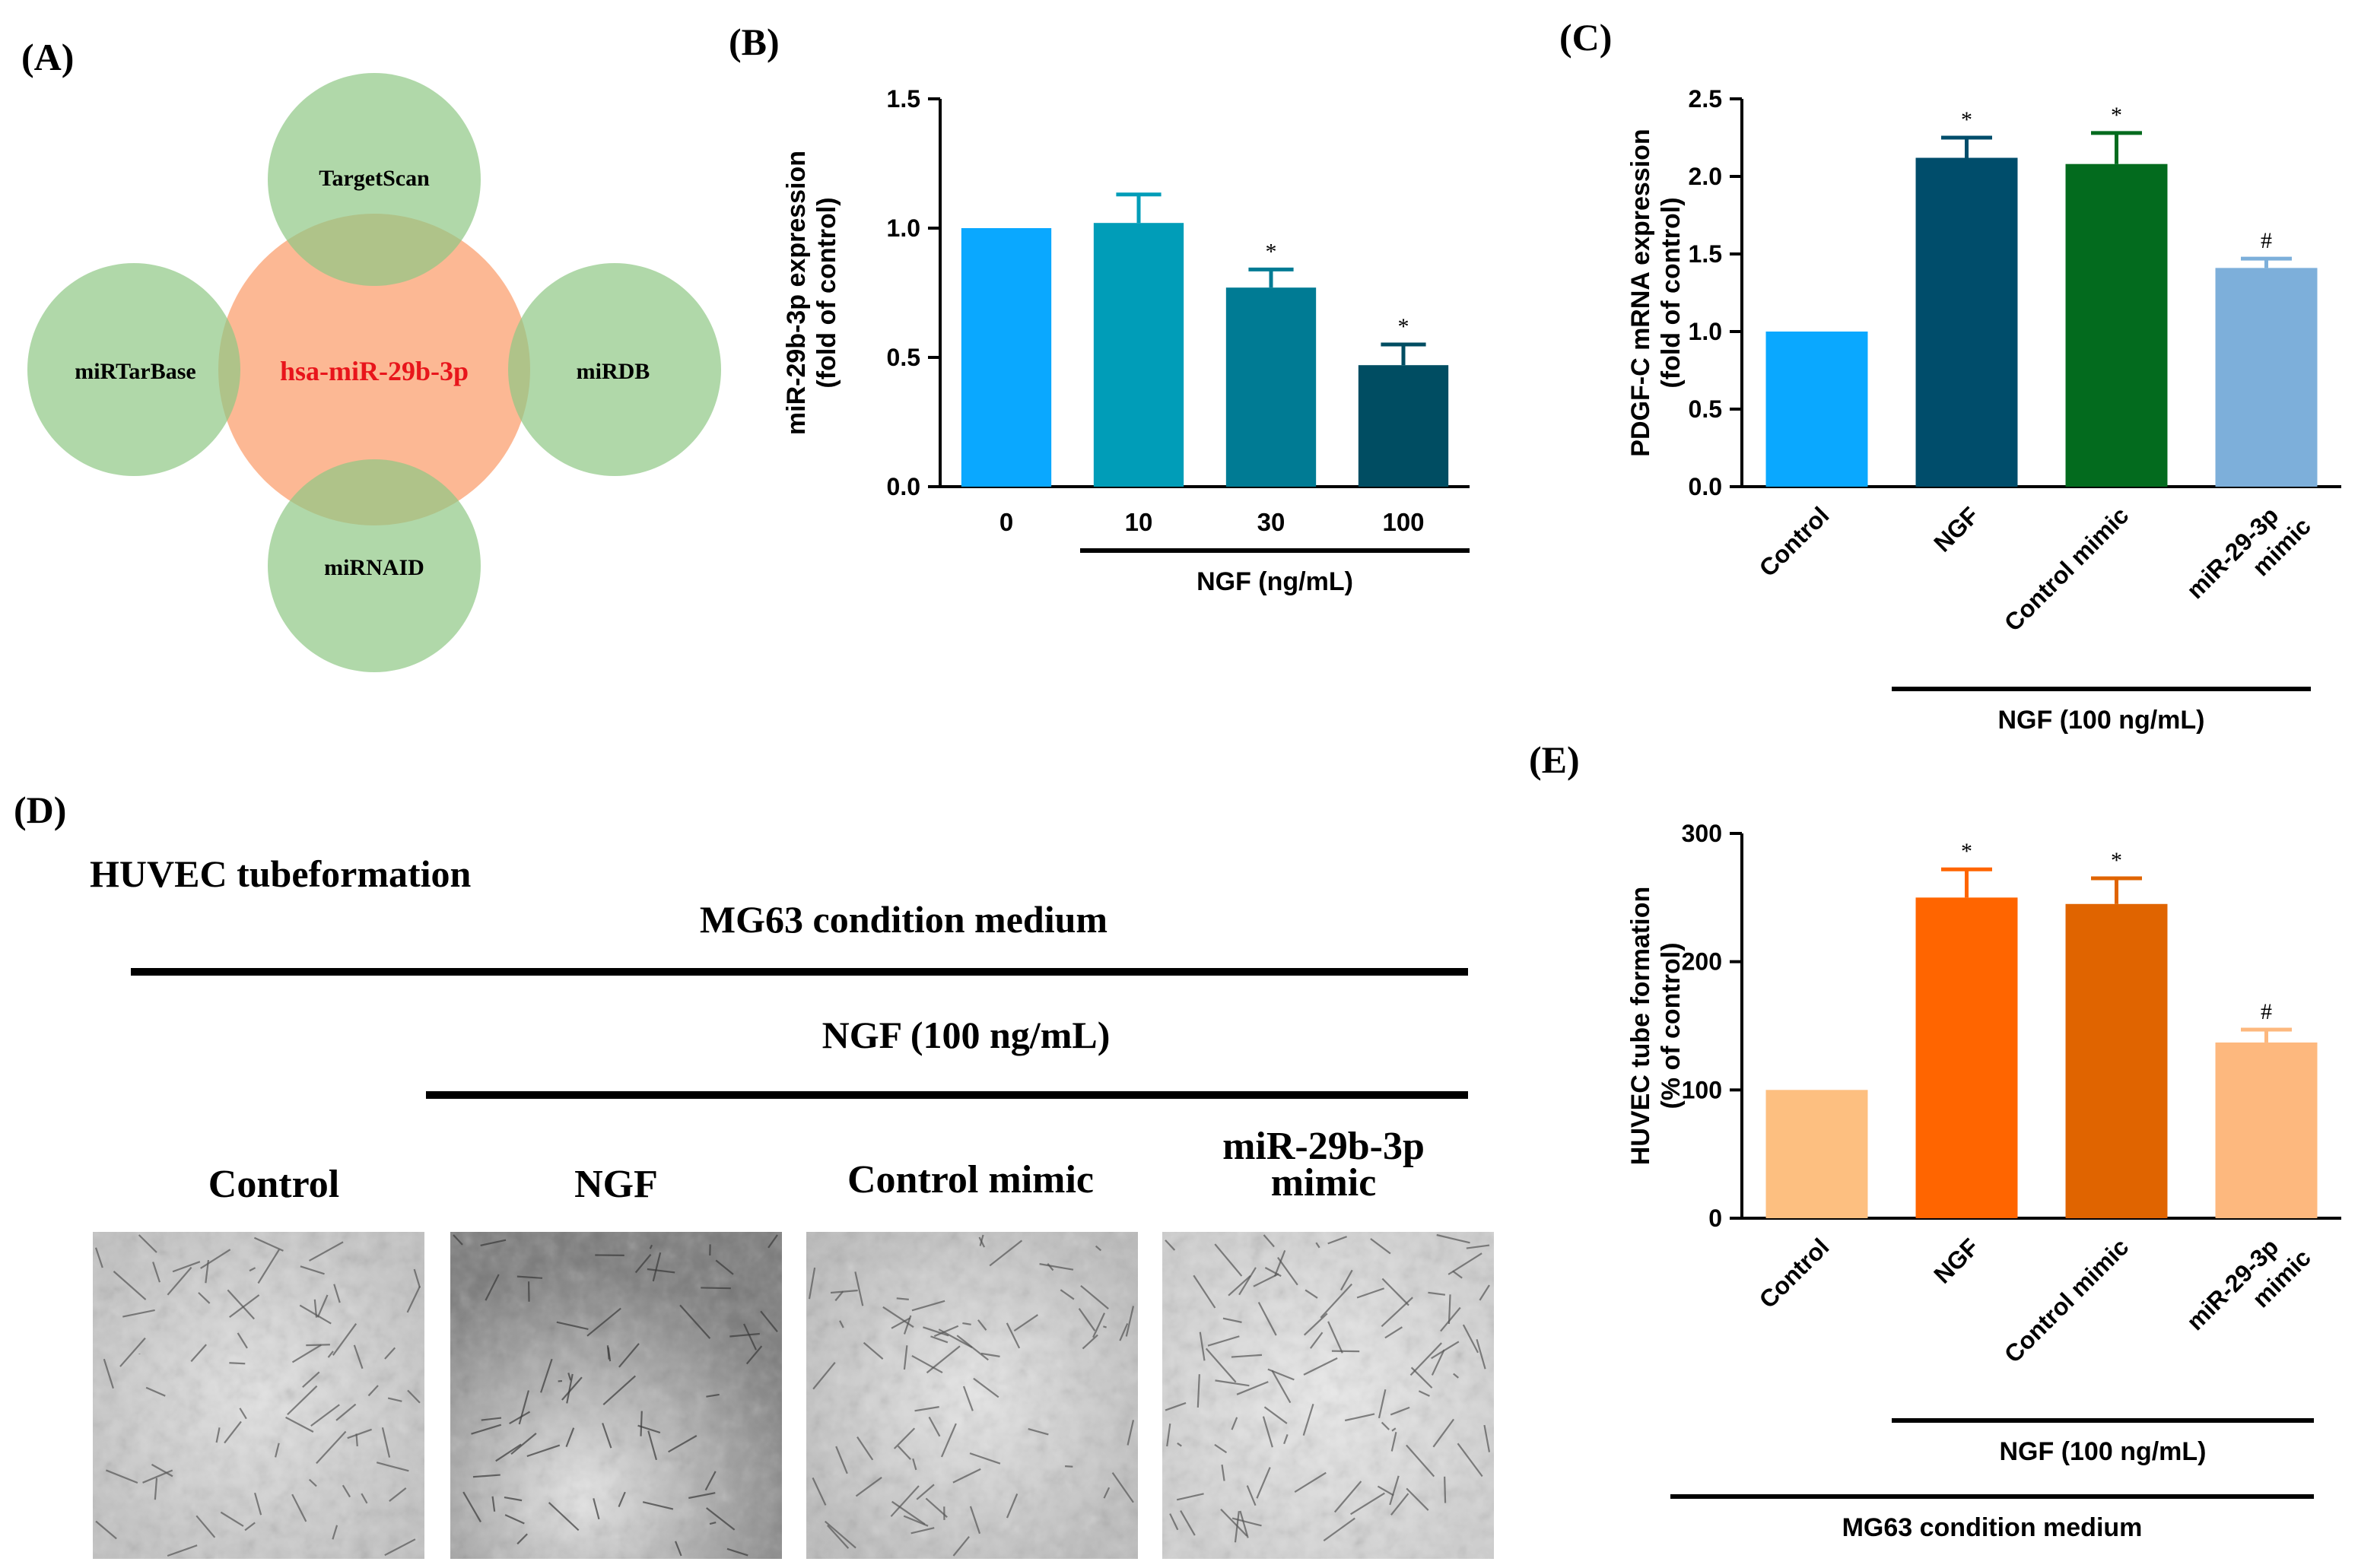  I want to click on venn-bottom-circle, so click(374, 565).